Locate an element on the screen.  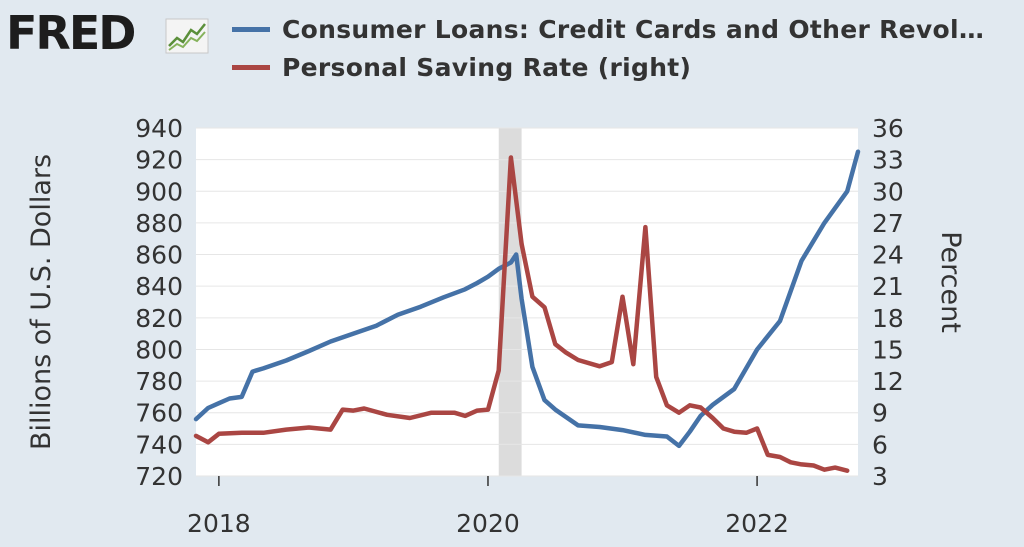
fred-chart-icon is located at coordinates (187, 36).